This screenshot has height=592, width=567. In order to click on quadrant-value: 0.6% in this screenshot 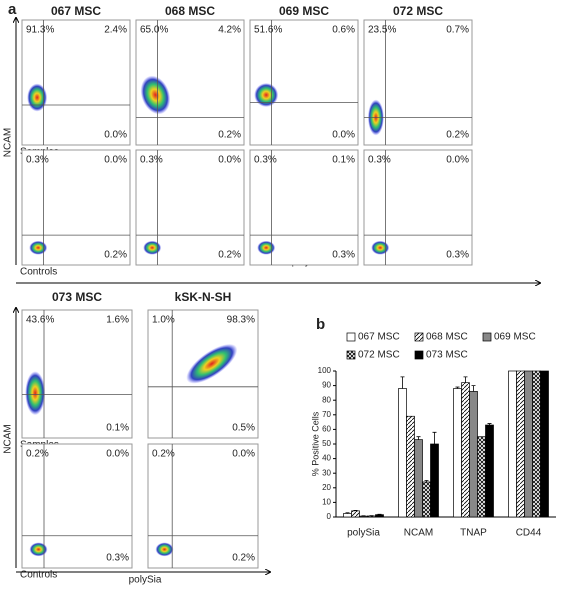, I will do `click(343, 30)`.